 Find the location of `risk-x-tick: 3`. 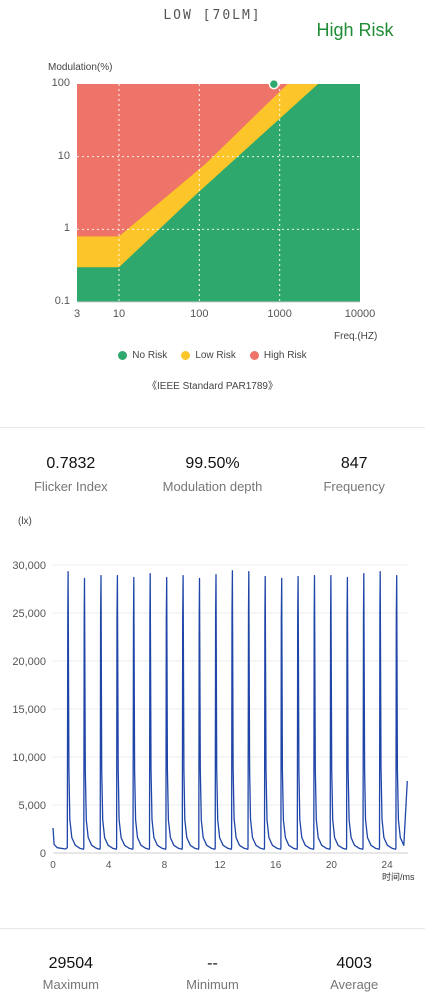

risk-x-tick: 3 is located at coordinates (77, 314).